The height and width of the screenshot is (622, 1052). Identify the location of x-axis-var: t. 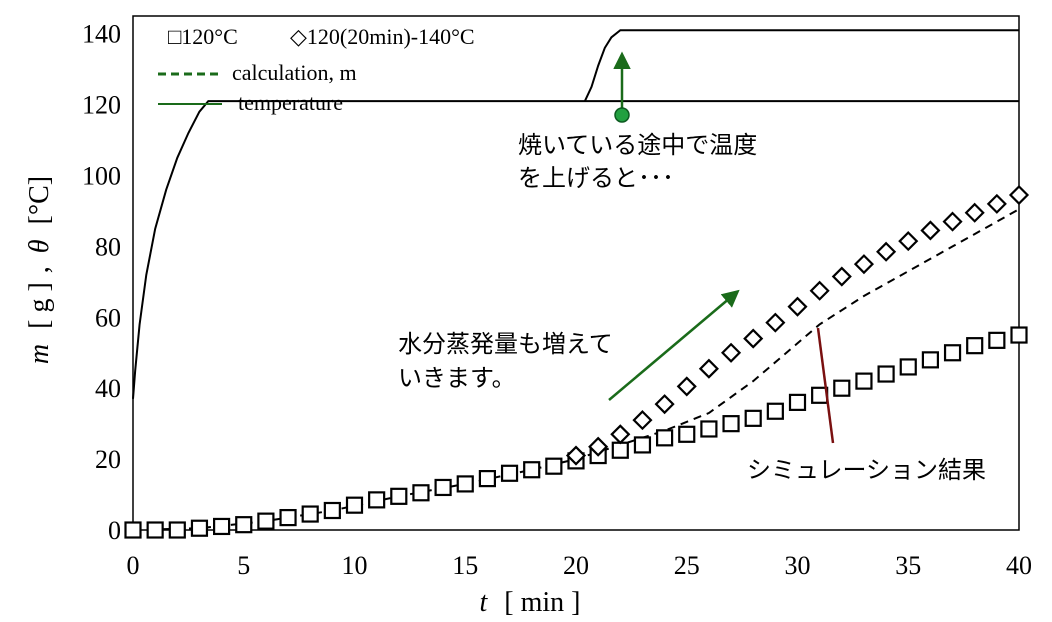
(484, 602).